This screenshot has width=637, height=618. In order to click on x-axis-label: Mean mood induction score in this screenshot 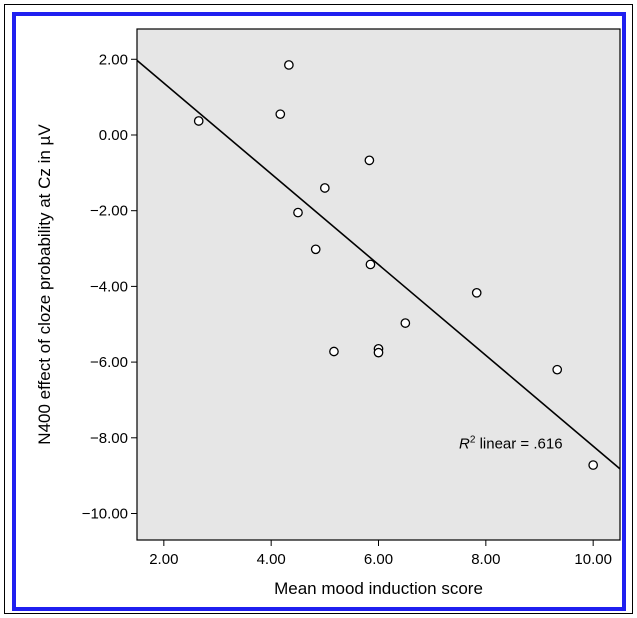, I will do `click(378, 588)`.